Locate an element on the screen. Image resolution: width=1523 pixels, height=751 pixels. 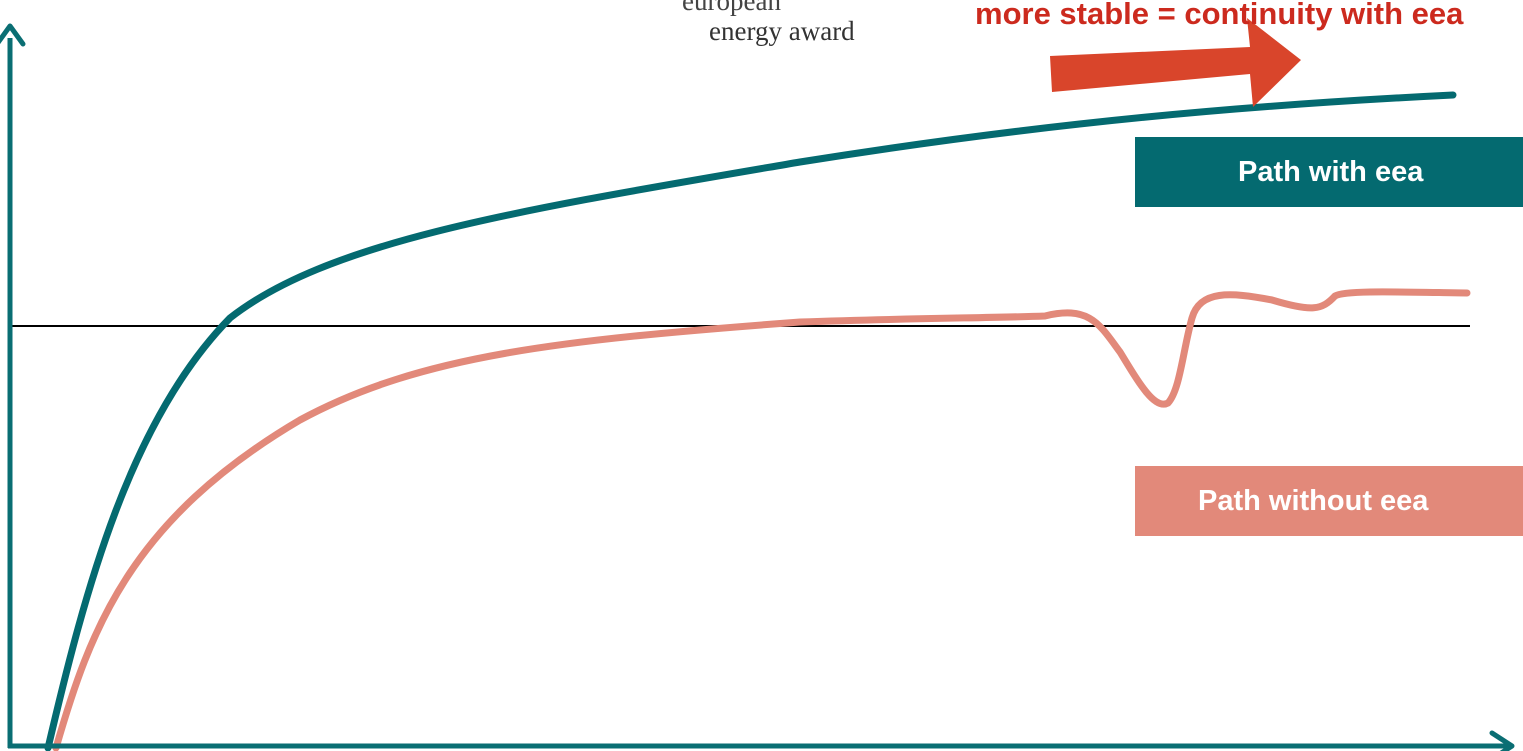
red-trend-arrow is located at coordinates (1175, 62).